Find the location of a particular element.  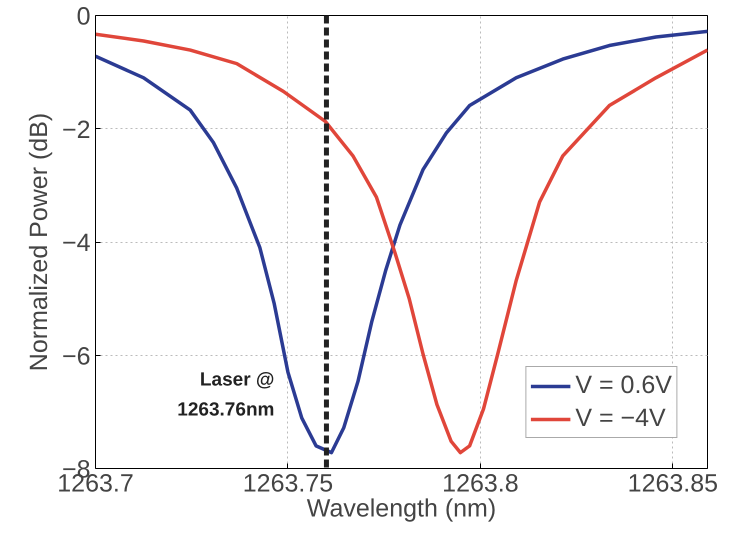

y-tick-label: −4 is located at coordinates (76, 243).